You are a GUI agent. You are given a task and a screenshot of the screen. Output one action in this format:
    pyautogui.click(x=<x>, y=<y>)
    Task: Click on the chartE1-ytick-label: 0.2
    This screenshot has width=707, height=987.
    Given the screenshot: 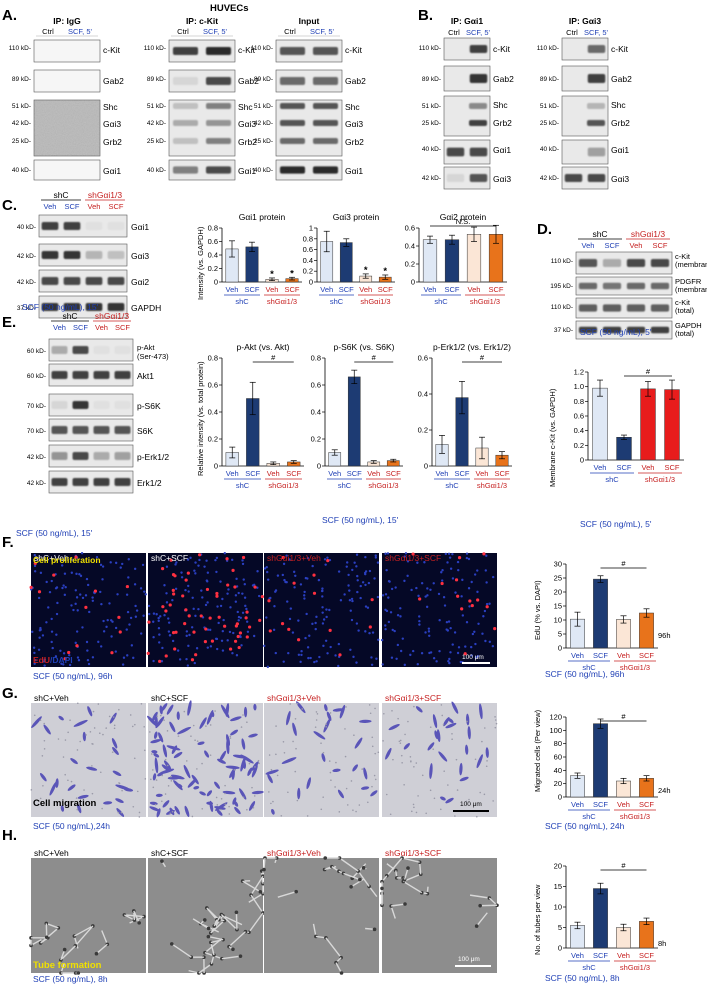 What is the action you would take?
    pyautogui.click(x=213, y=439)
    